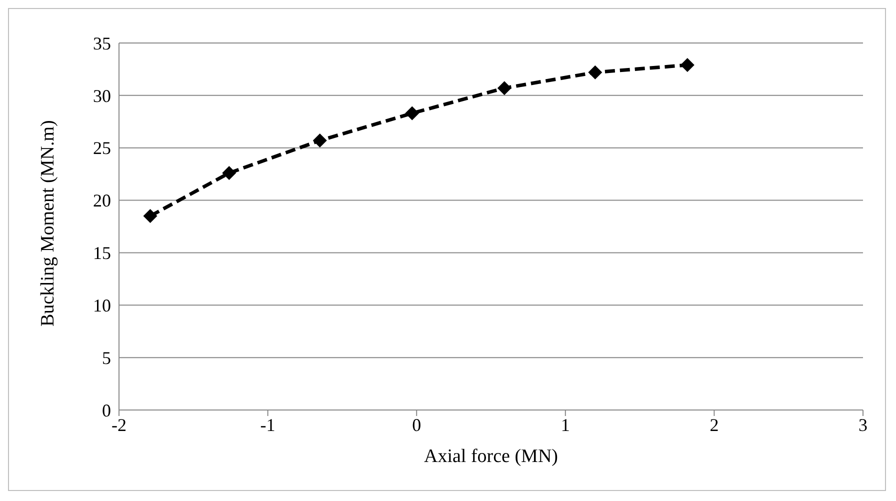  Describe the element at coordinates (119, 424) in the screenshot. I see `x-tick-label: -2` at that location.